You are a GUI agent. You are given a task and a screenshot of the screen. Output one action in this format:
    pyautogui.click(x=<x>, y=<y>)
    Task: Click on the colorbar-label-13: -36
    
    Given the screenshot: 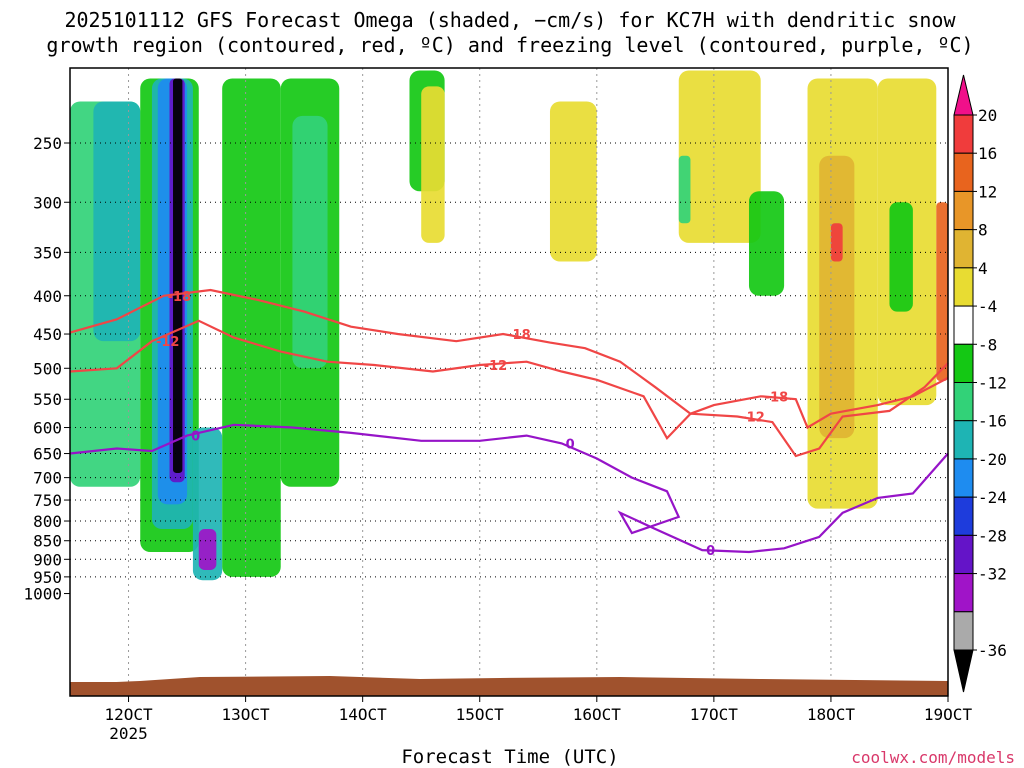 What is the action you would take?
    pyautogui.click(x=992, y=650)
    